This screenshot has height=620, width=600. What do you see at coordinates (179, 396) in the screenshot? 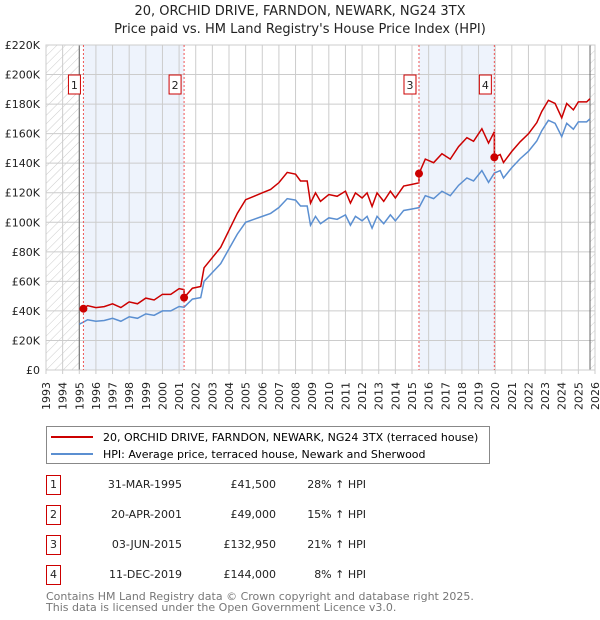
I see `x-tick-label: 2001` at bounding box center [179, 396].